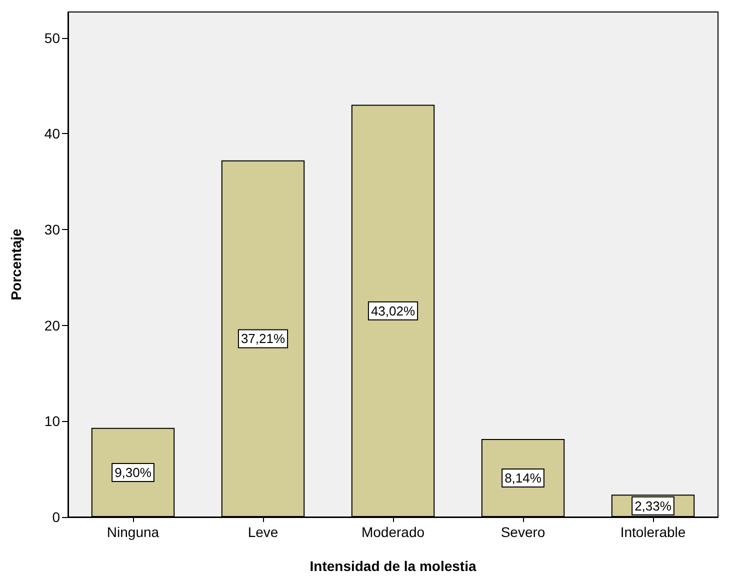 The width and height of the screenshot is (733, 580). I want to click on data-label: 37,21%, so click(263, 338).